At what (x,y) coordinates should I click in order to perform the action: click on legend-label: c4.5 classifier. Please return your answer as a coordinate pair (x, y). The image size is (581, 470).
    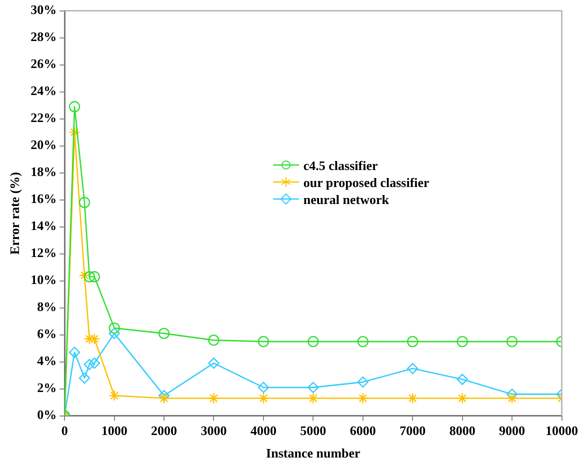
    Looking at the image, I should click on (340, 165).